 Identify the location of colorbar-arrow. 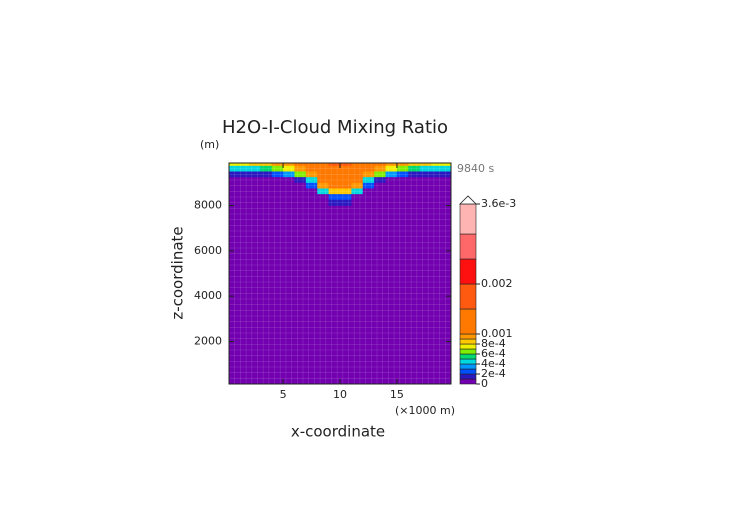
(468, 200).